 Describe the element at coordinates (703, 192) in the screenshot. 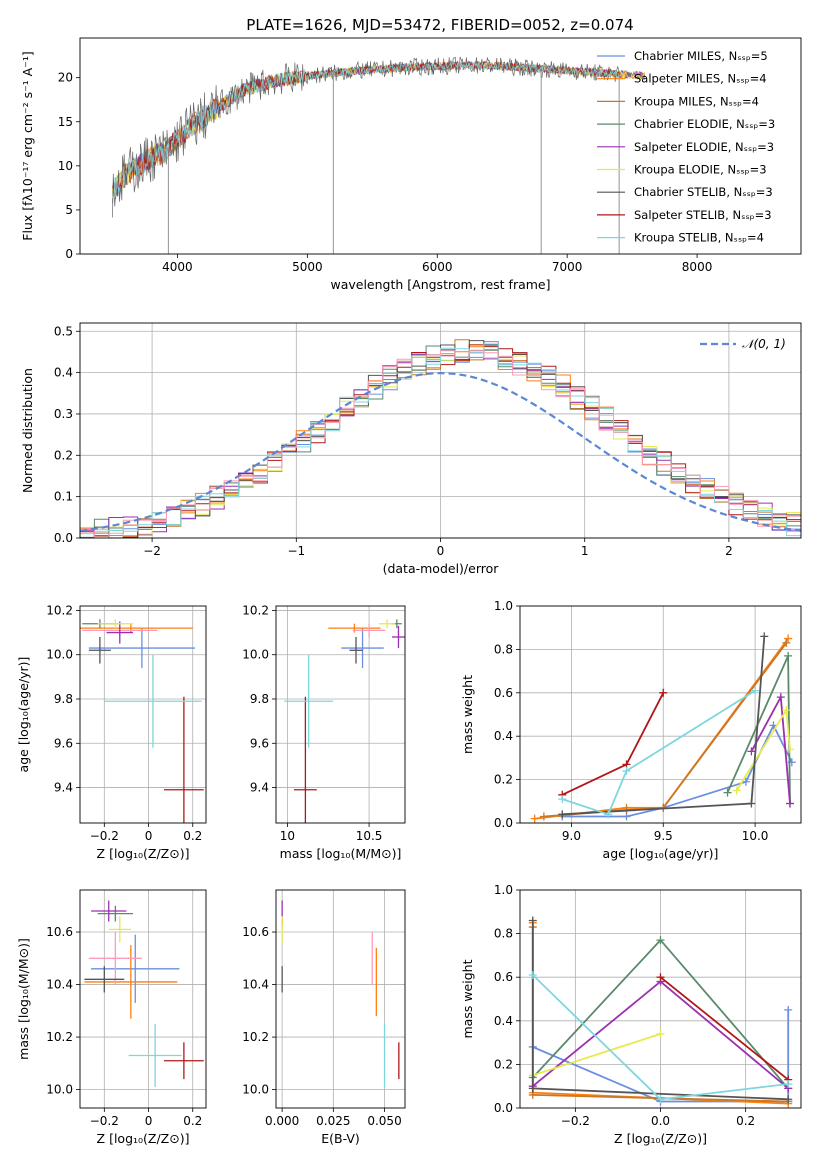

I see `legend-entry: Chabrier STELIB, Nₛₛₚ=3` at that location.